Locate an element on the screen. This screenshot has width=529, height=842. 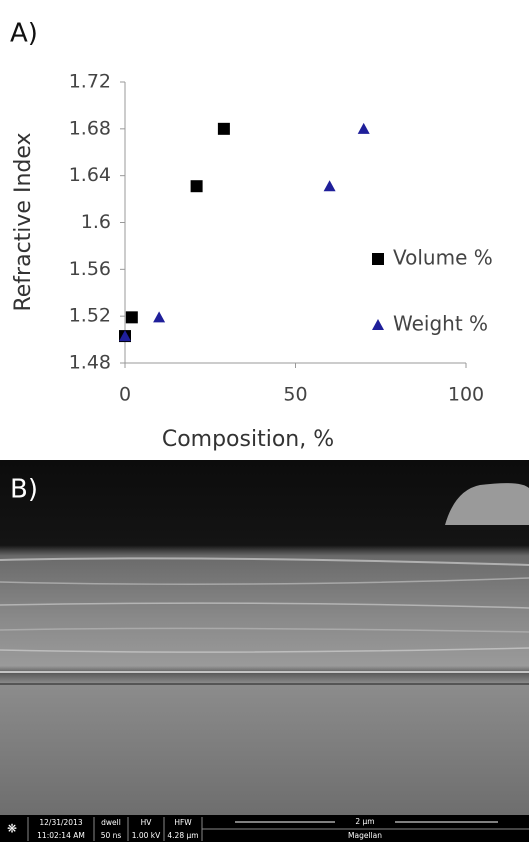
y-tick-label: 1.68 is located at coordinates (90, 128).